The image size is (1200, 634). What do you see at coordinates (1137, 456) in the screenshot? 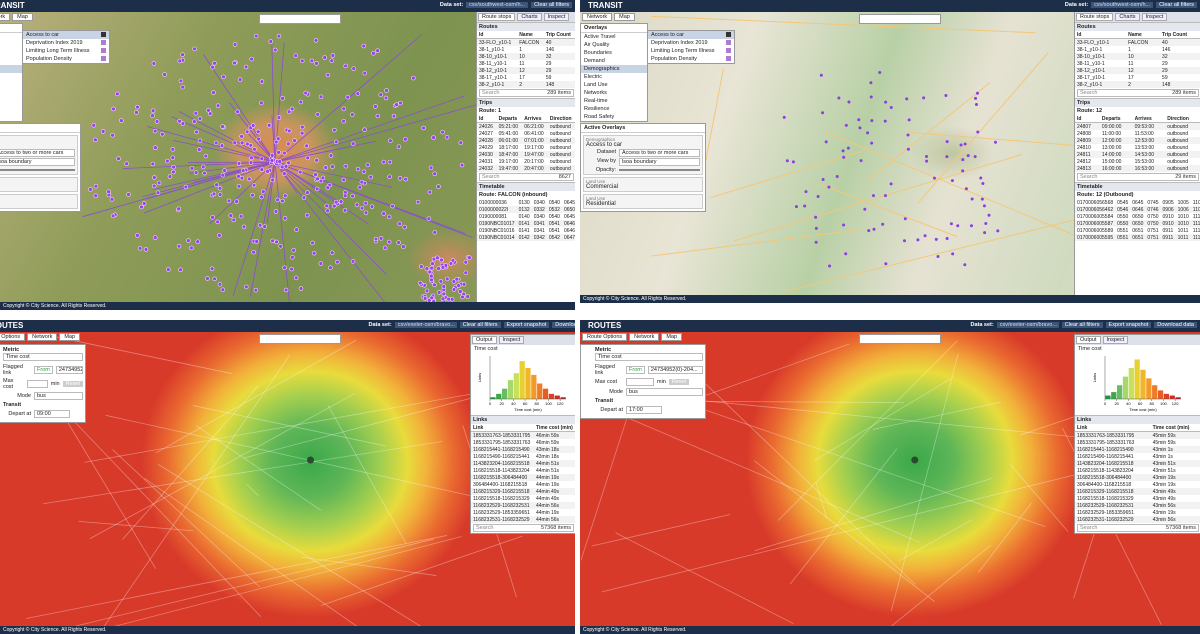
I see `table-row: 1168215490-1168215441 43min 1s` at bounding box center [1137, 456].